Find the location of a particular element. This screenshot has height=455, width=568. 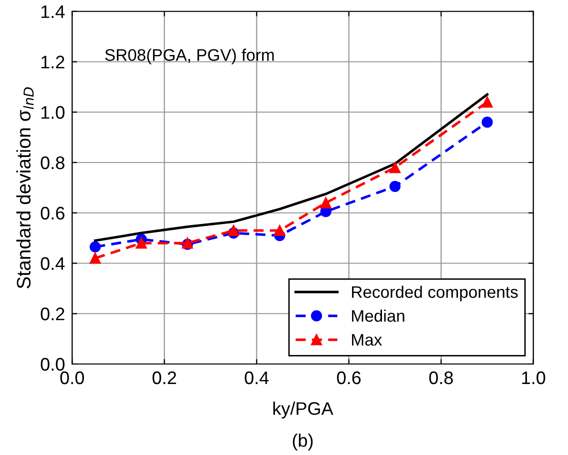

legend-label: Median is located at coordinates (378, 316).